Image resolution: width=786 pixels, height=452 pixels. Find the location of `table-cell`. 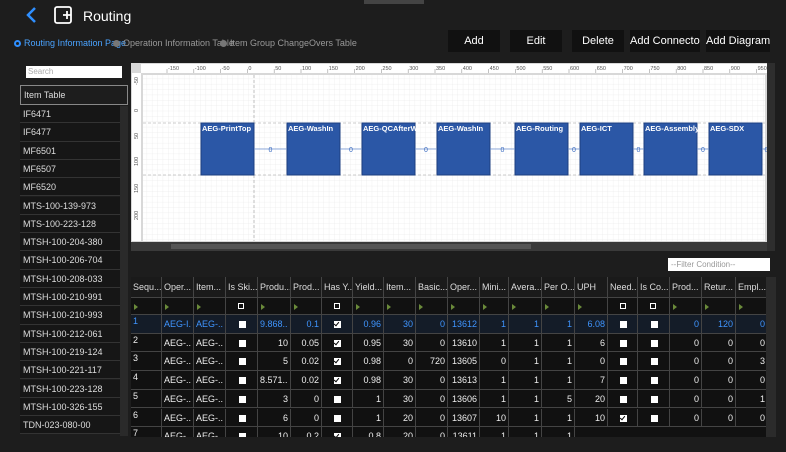

table-cell is located at coordinates (242, 432).